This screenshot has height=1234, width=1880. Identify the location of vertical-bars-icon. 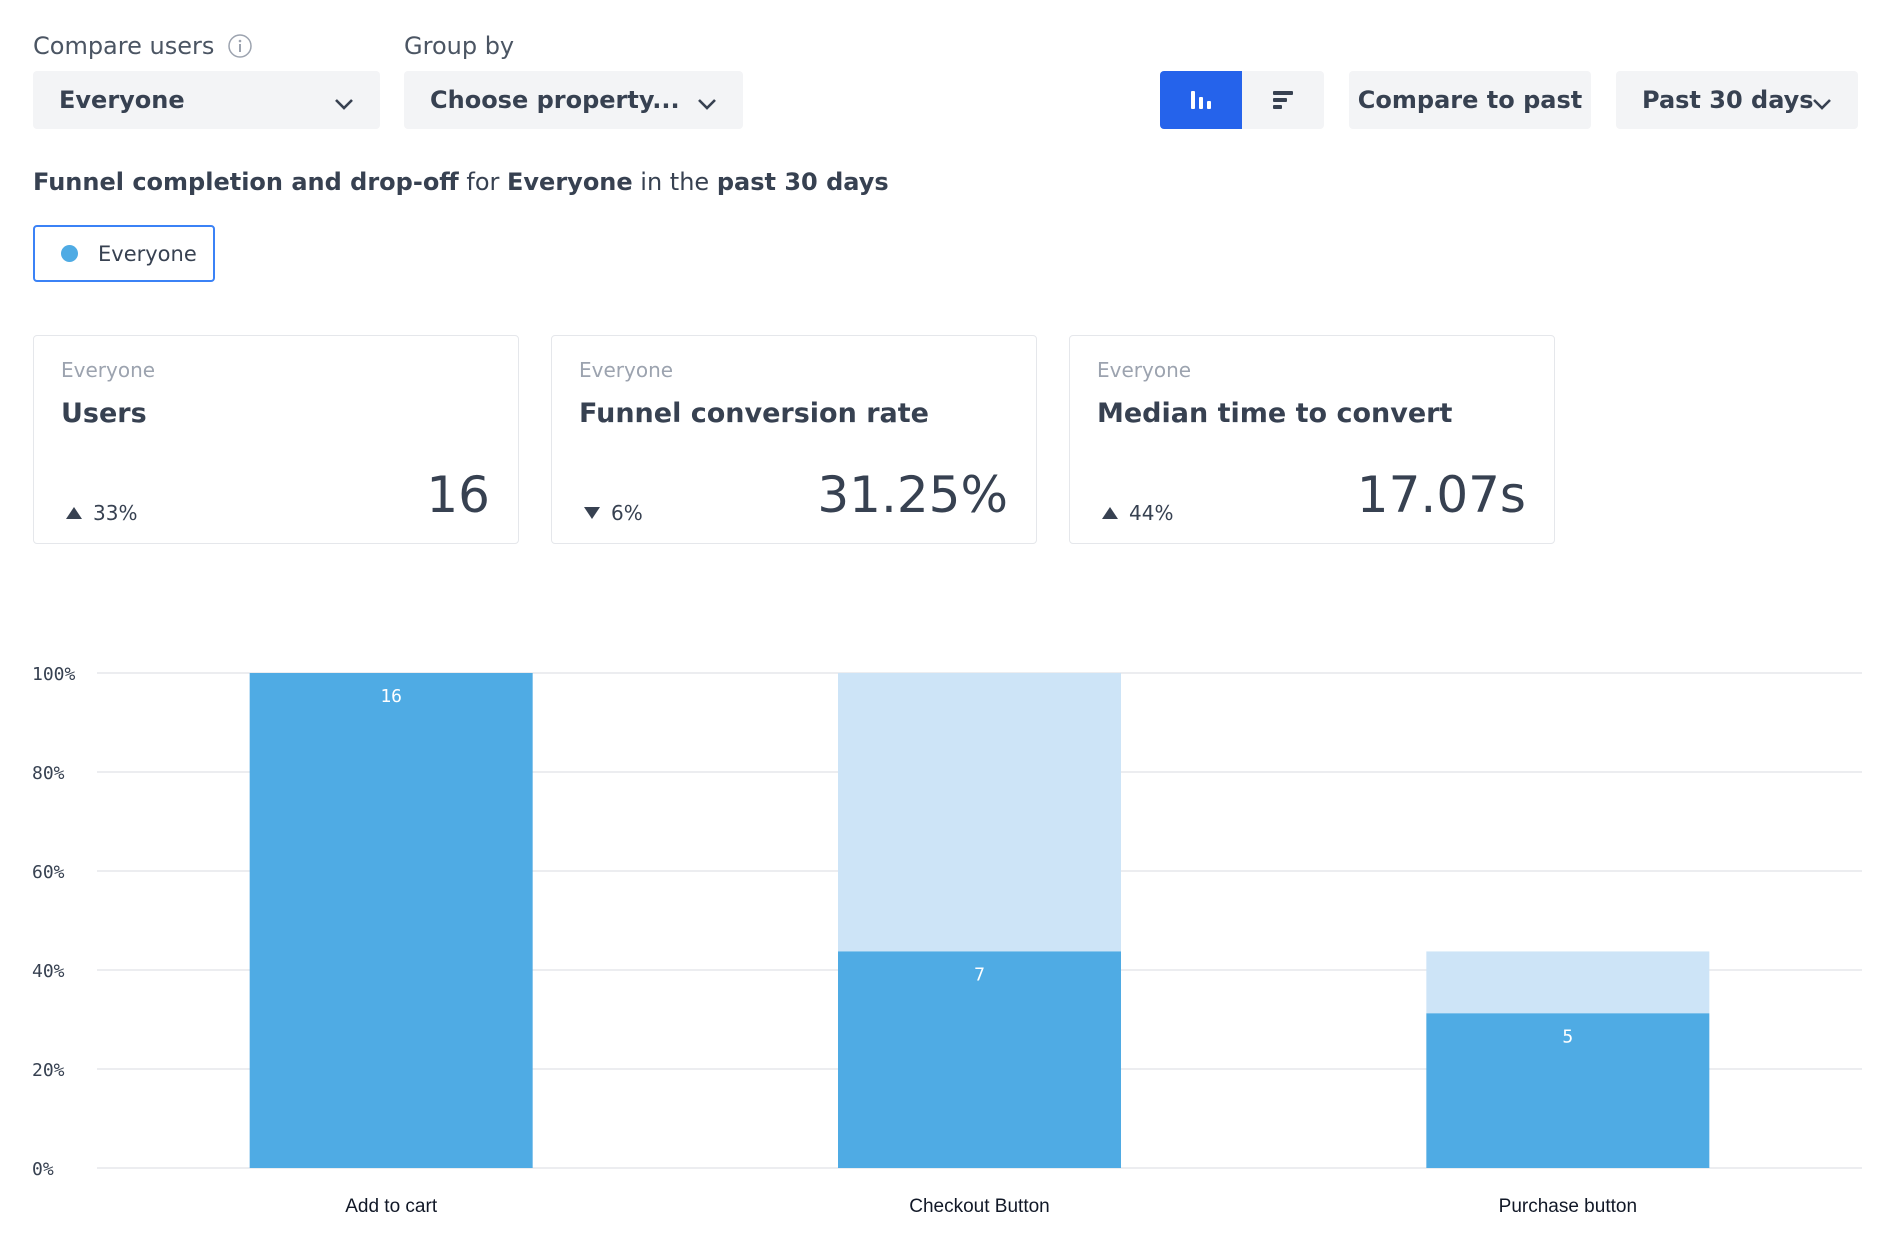
(1201, 100).